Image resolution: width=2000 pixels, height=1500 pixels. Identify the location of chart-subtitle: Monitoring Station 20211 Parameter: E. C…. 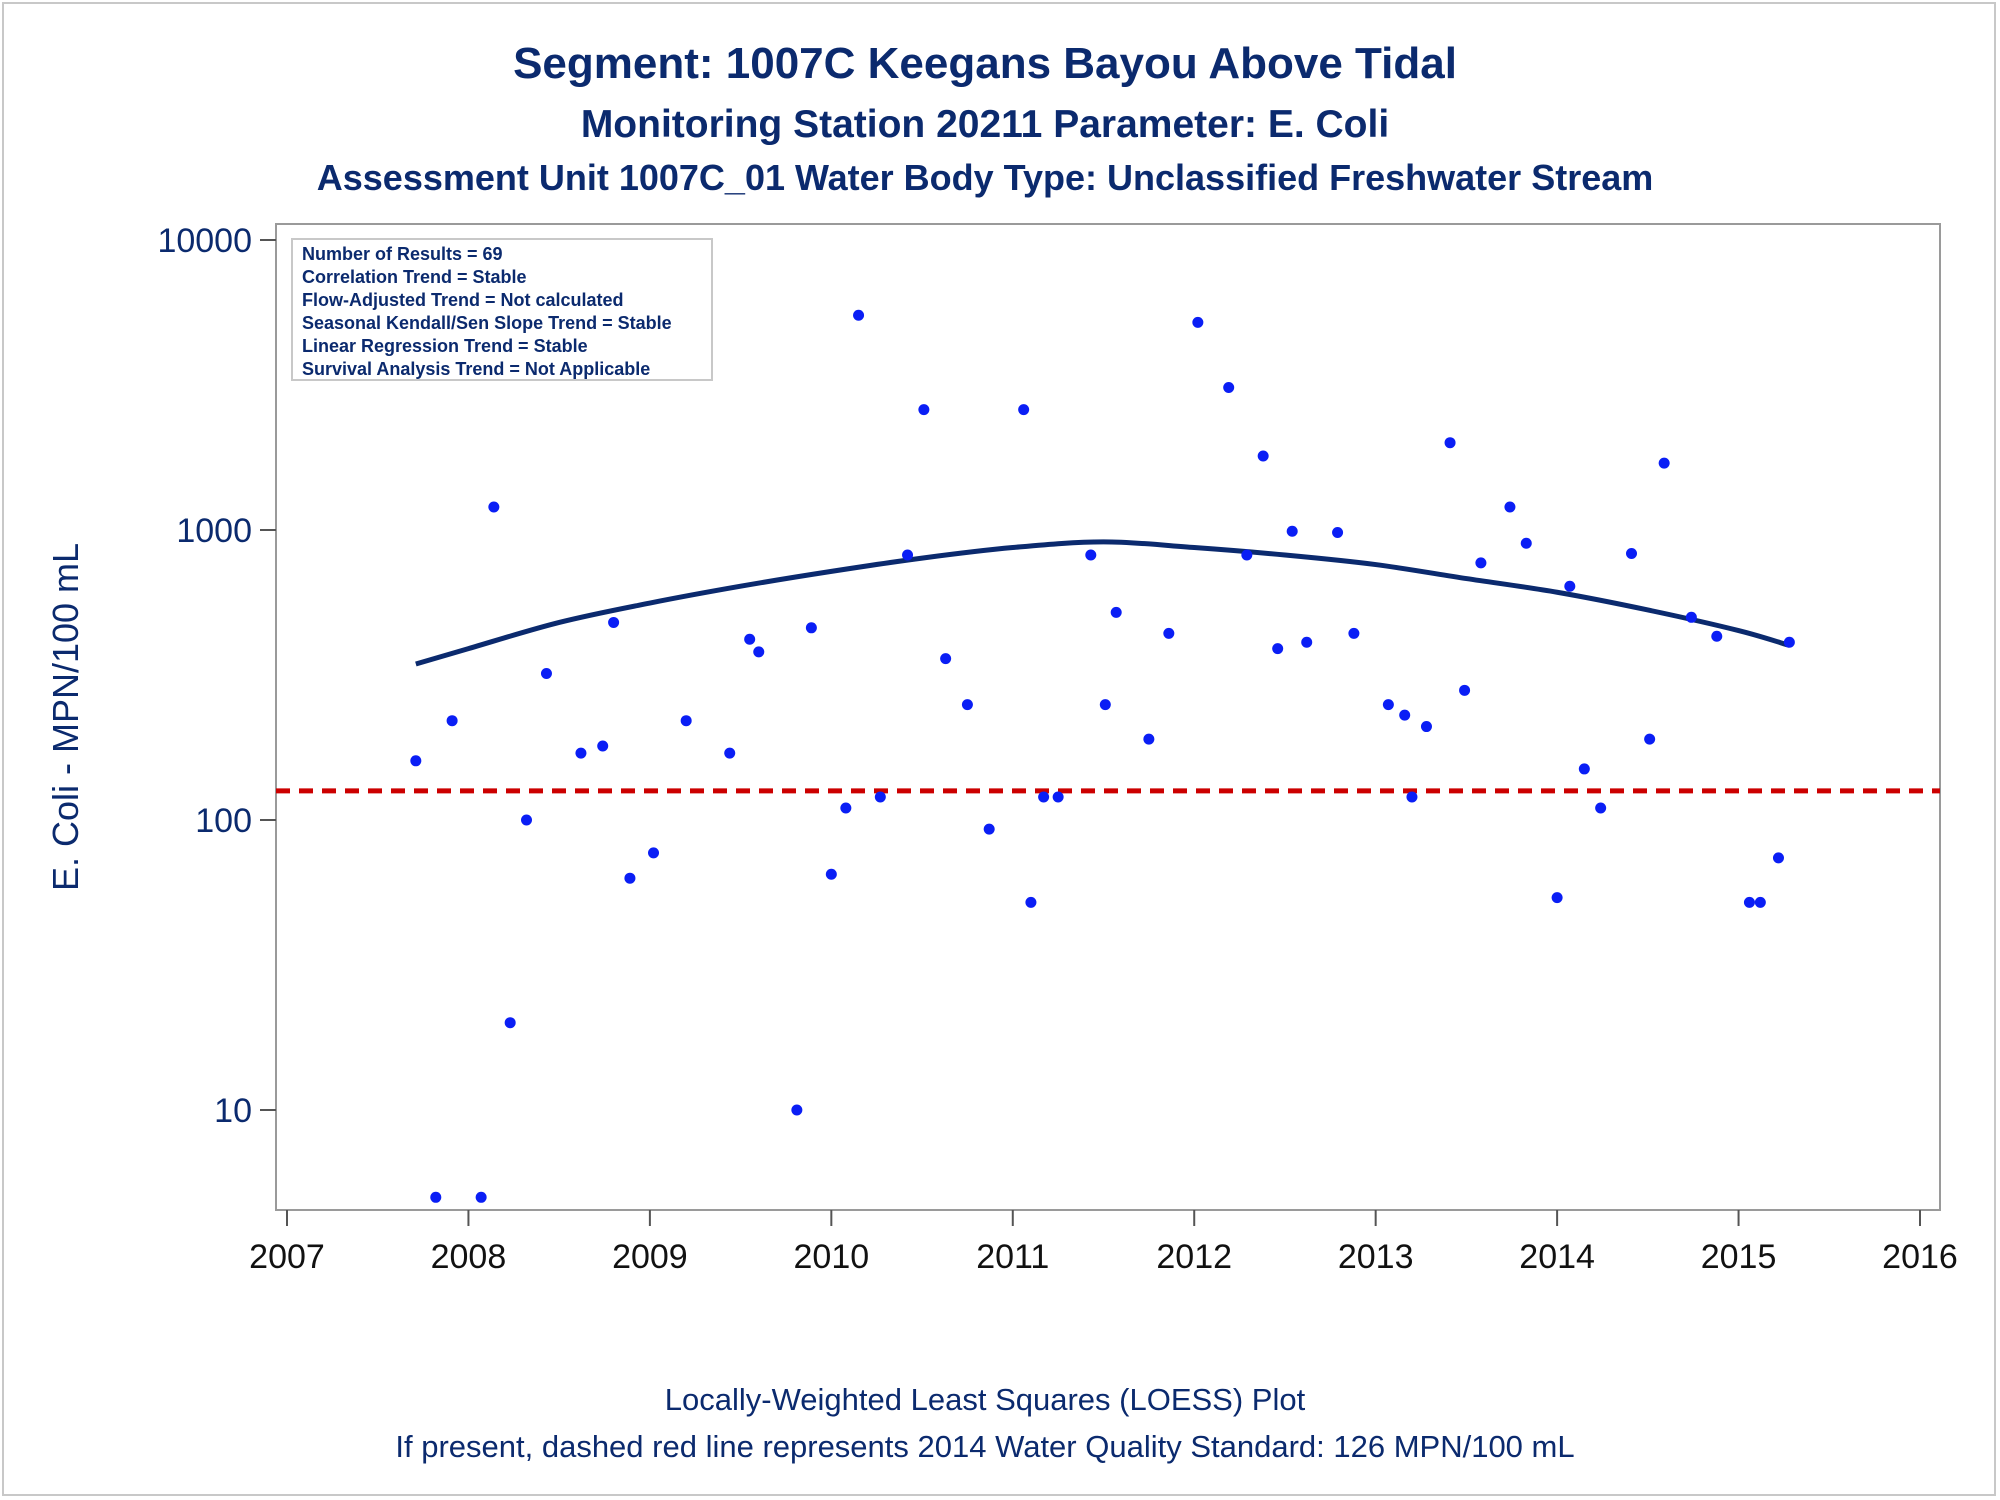
(985, 124).